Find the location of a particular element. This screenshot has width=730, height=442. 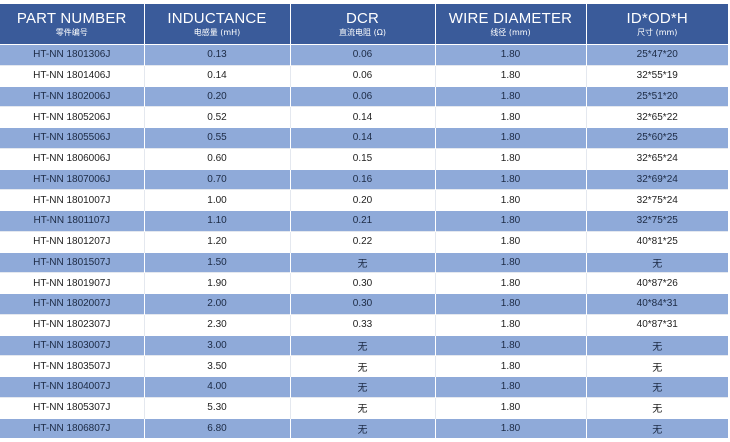

header-label: WIRE DIAMETER is located at coordinates (510, 18).